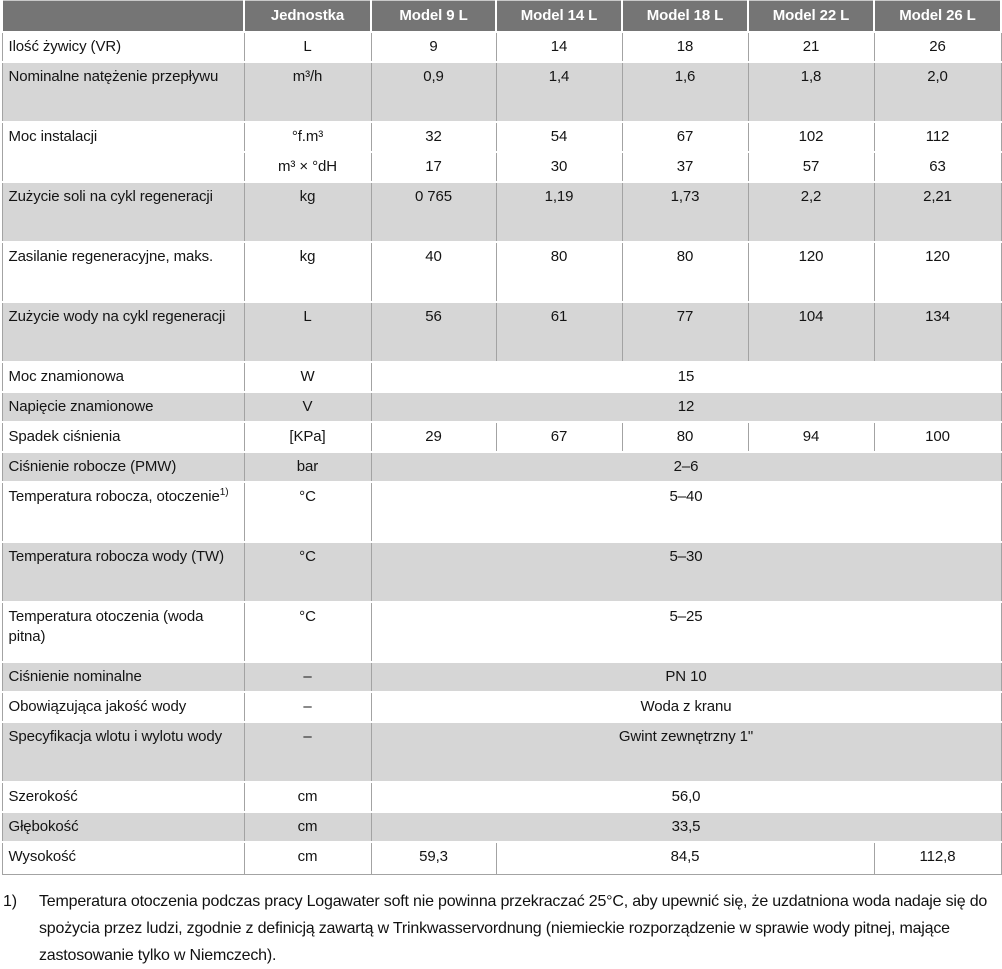 The image size is (1002, 969). I want to click on value-cell: 9, so click(433, 46).